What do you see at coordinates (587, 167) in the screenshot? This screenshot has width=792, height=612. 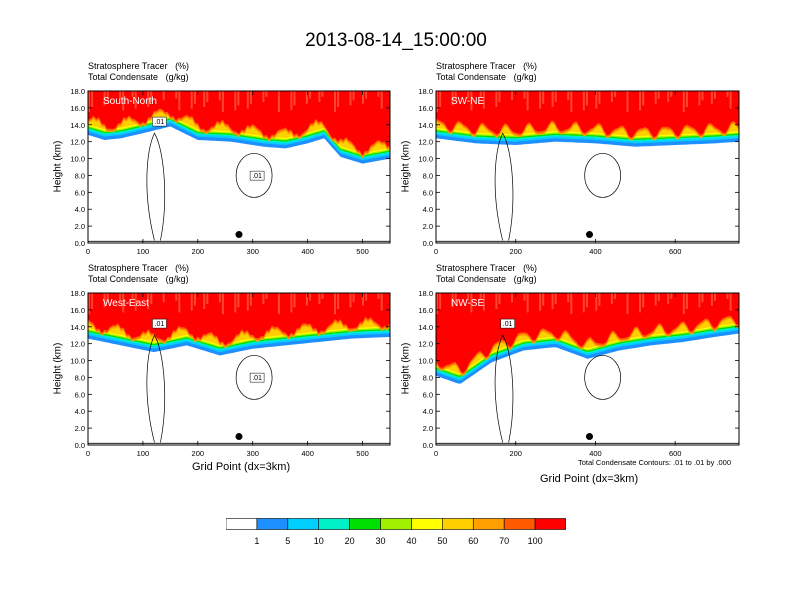 I see `plot-frame` at bounding box center [587, 167].